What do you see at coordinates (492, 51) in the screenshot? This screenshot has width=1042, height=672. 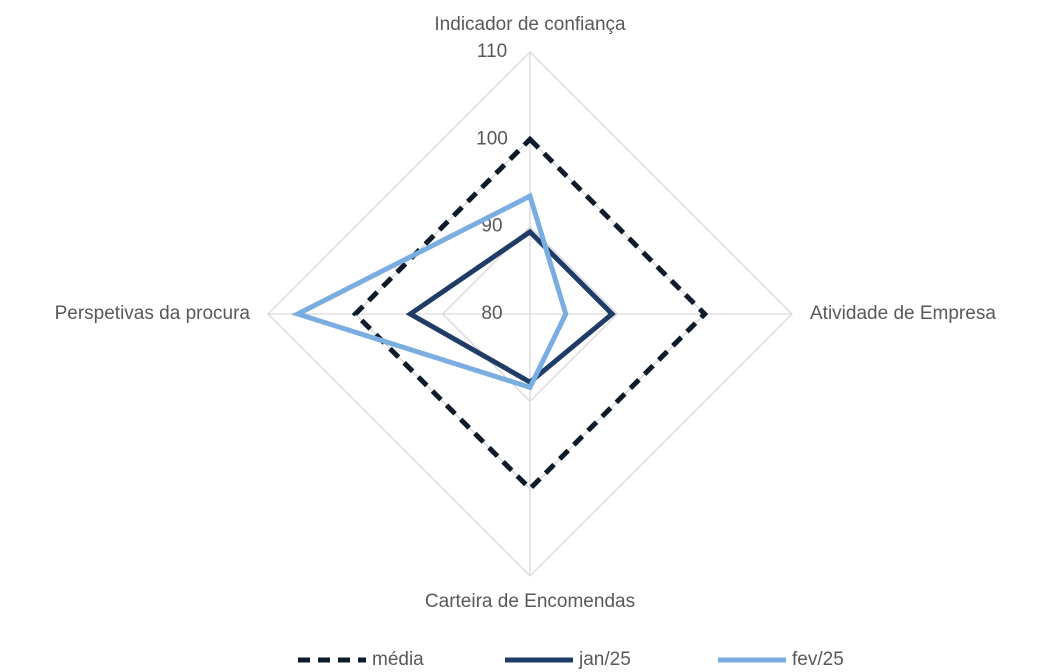 I see `tick-label: 110` at bounding box center [492, 51].